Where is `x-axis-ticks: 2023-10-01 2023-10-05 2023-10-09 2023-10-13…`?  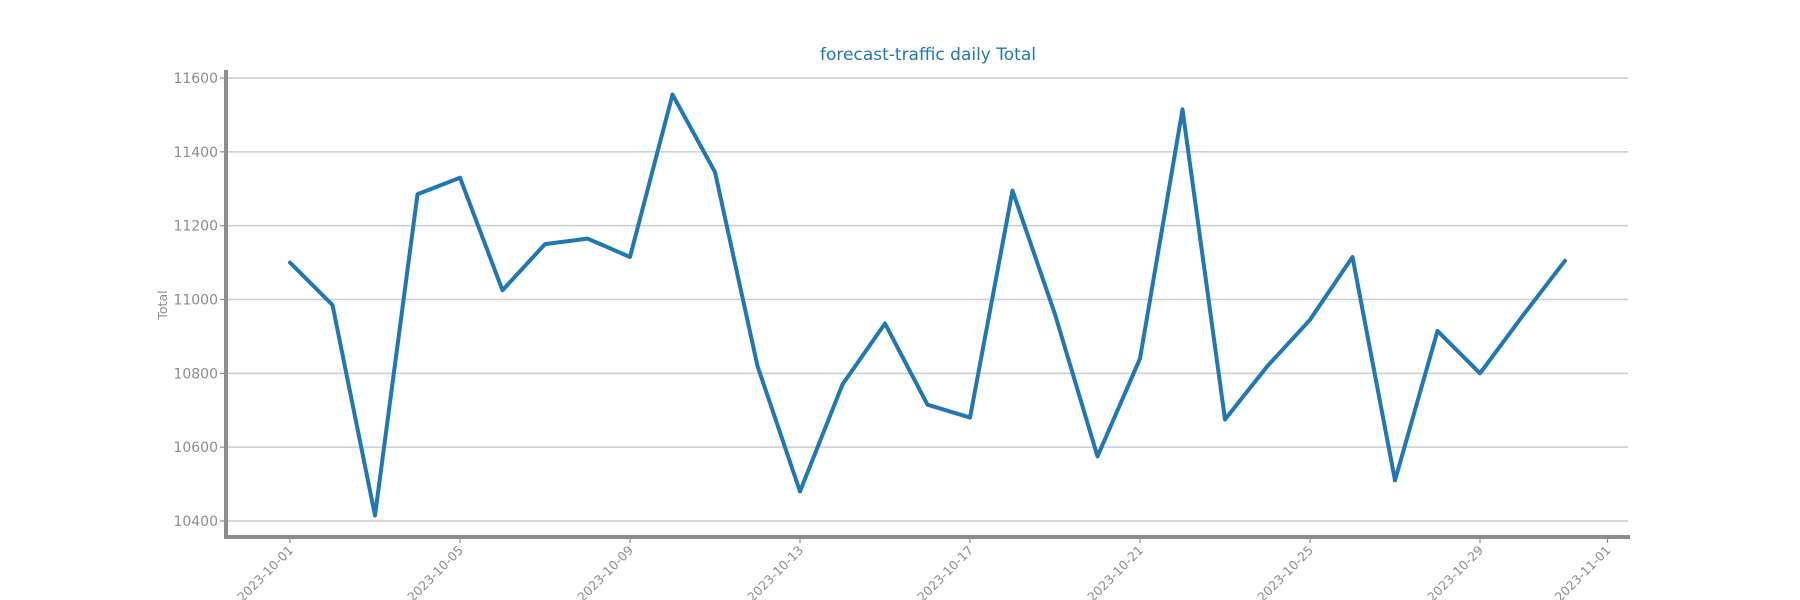 x-axis-ticks: 2023-10-01 2023-10-05 2023-10-09 2023-10-13… is located at coordinates (924, 568).